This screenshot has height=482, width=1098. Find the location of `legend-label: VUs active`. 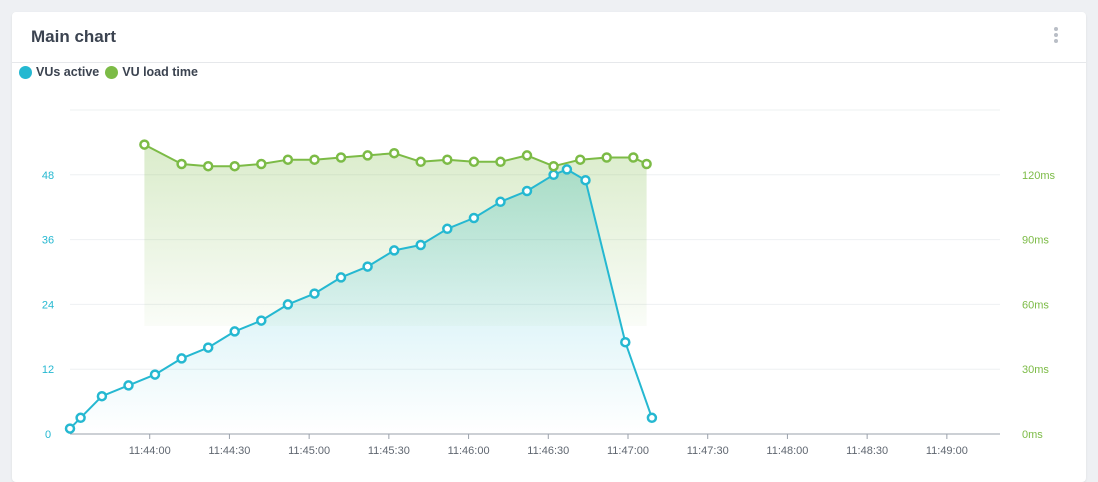

legend-label: VUs active is located at coordinates (68, 72).